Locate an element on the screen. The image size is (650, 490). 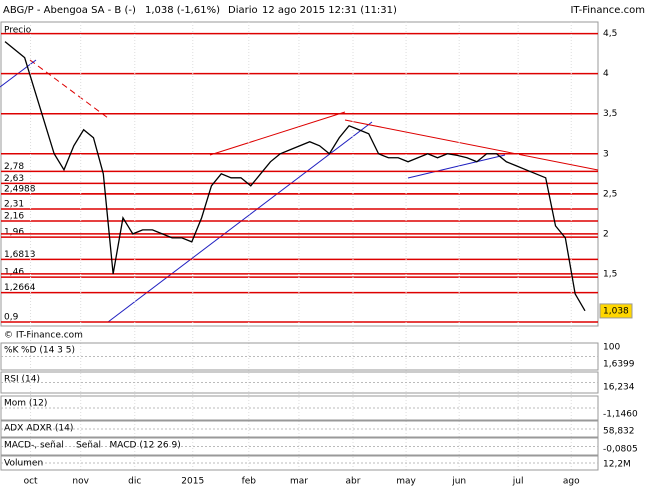
header-date: 12 ago 2015 12:31 (11:31) is located at coordinates (329, 10).